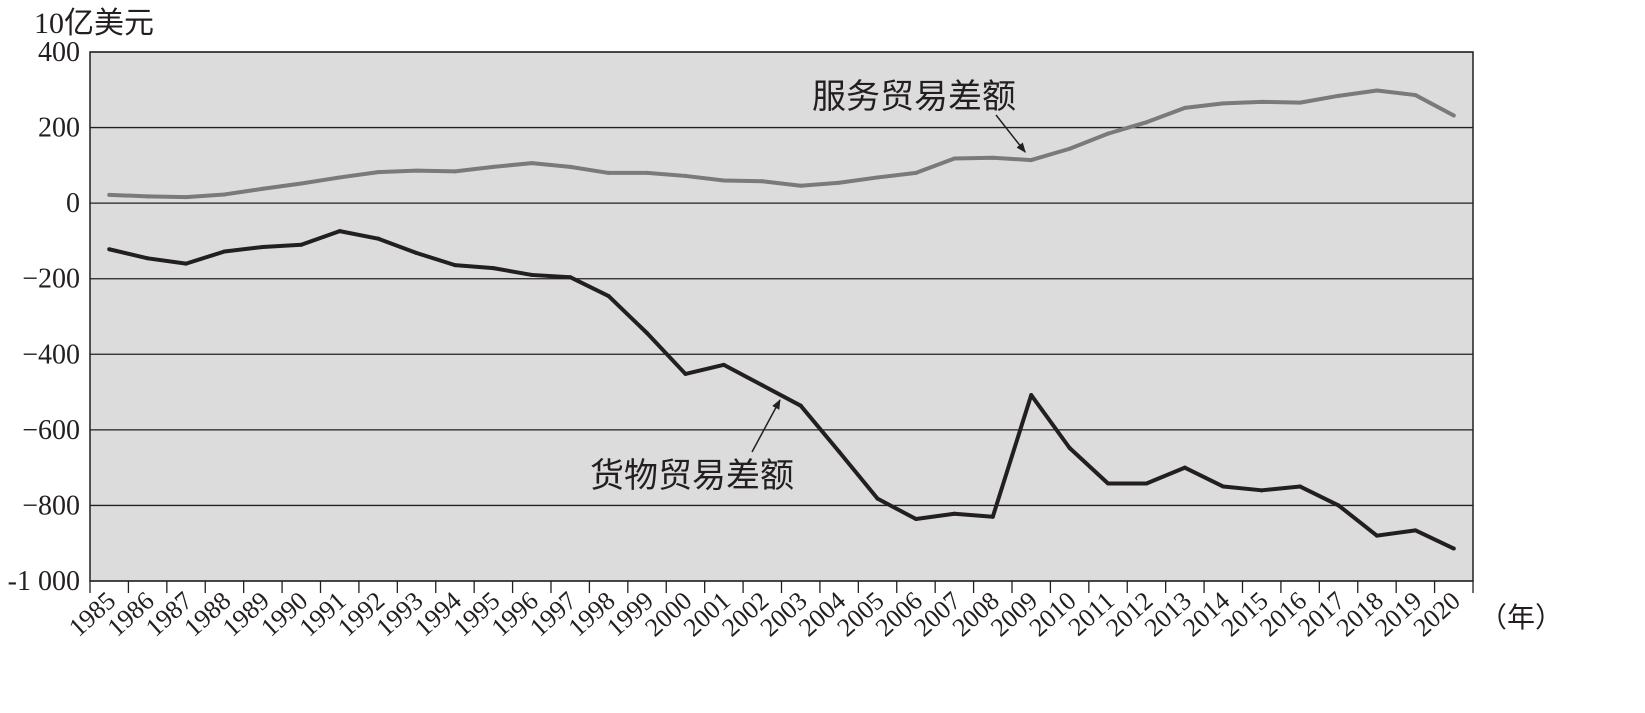 The width and height of the screenshot is (1645, 713). What do you see at coordinates (51, 279) in the screenshot?
I see `y-tick-label: −200` at bounding box center [51, 279].